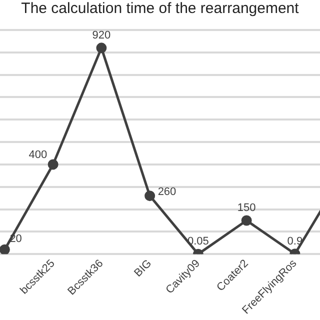  I want to click on chart-title: The calculation time of the rearrangement, so click(160, 8).